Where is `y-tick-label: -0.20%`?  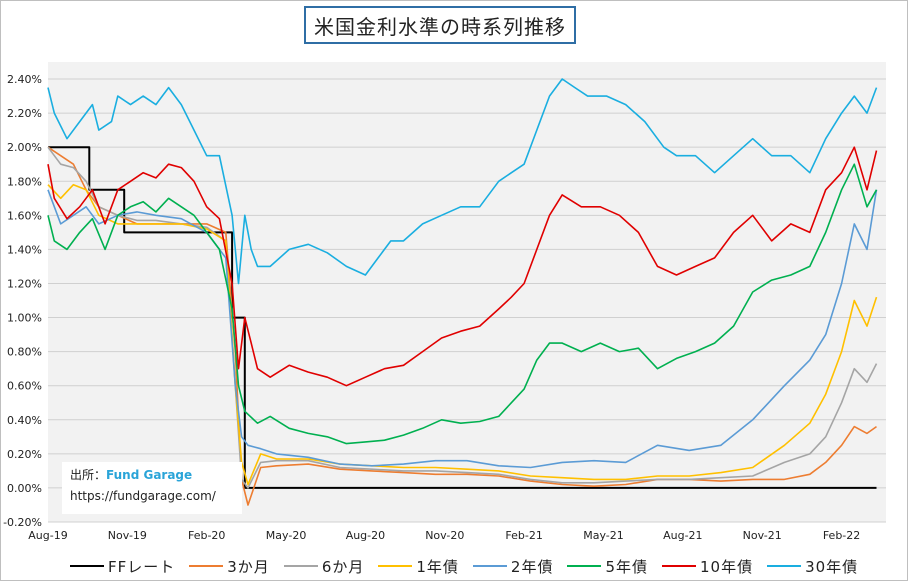
y-tick-label: -0.20% is located at coordinates (22, 522).